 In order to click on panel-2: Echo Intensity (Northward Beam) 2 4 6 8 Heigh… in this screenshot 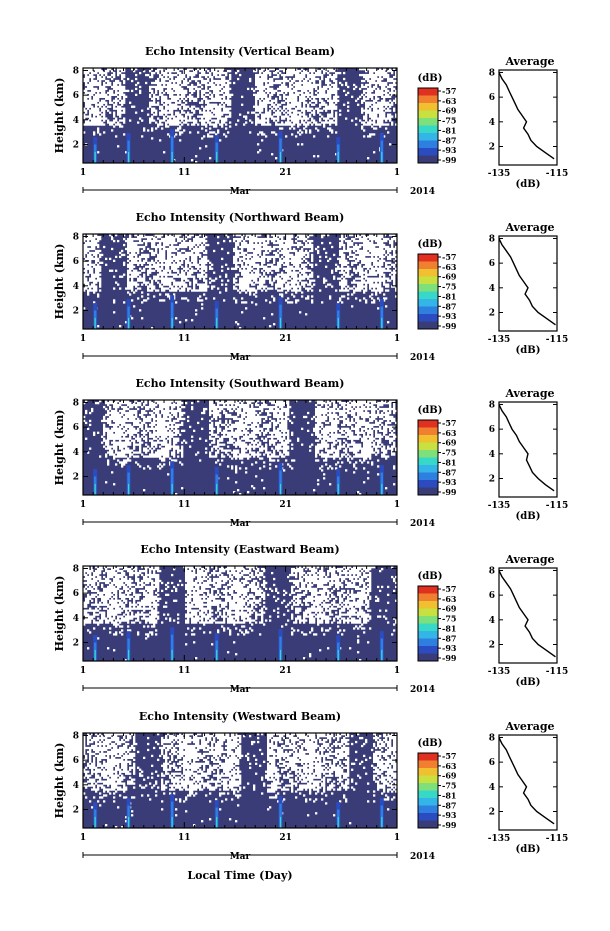, I will do `click(310, 287)`.